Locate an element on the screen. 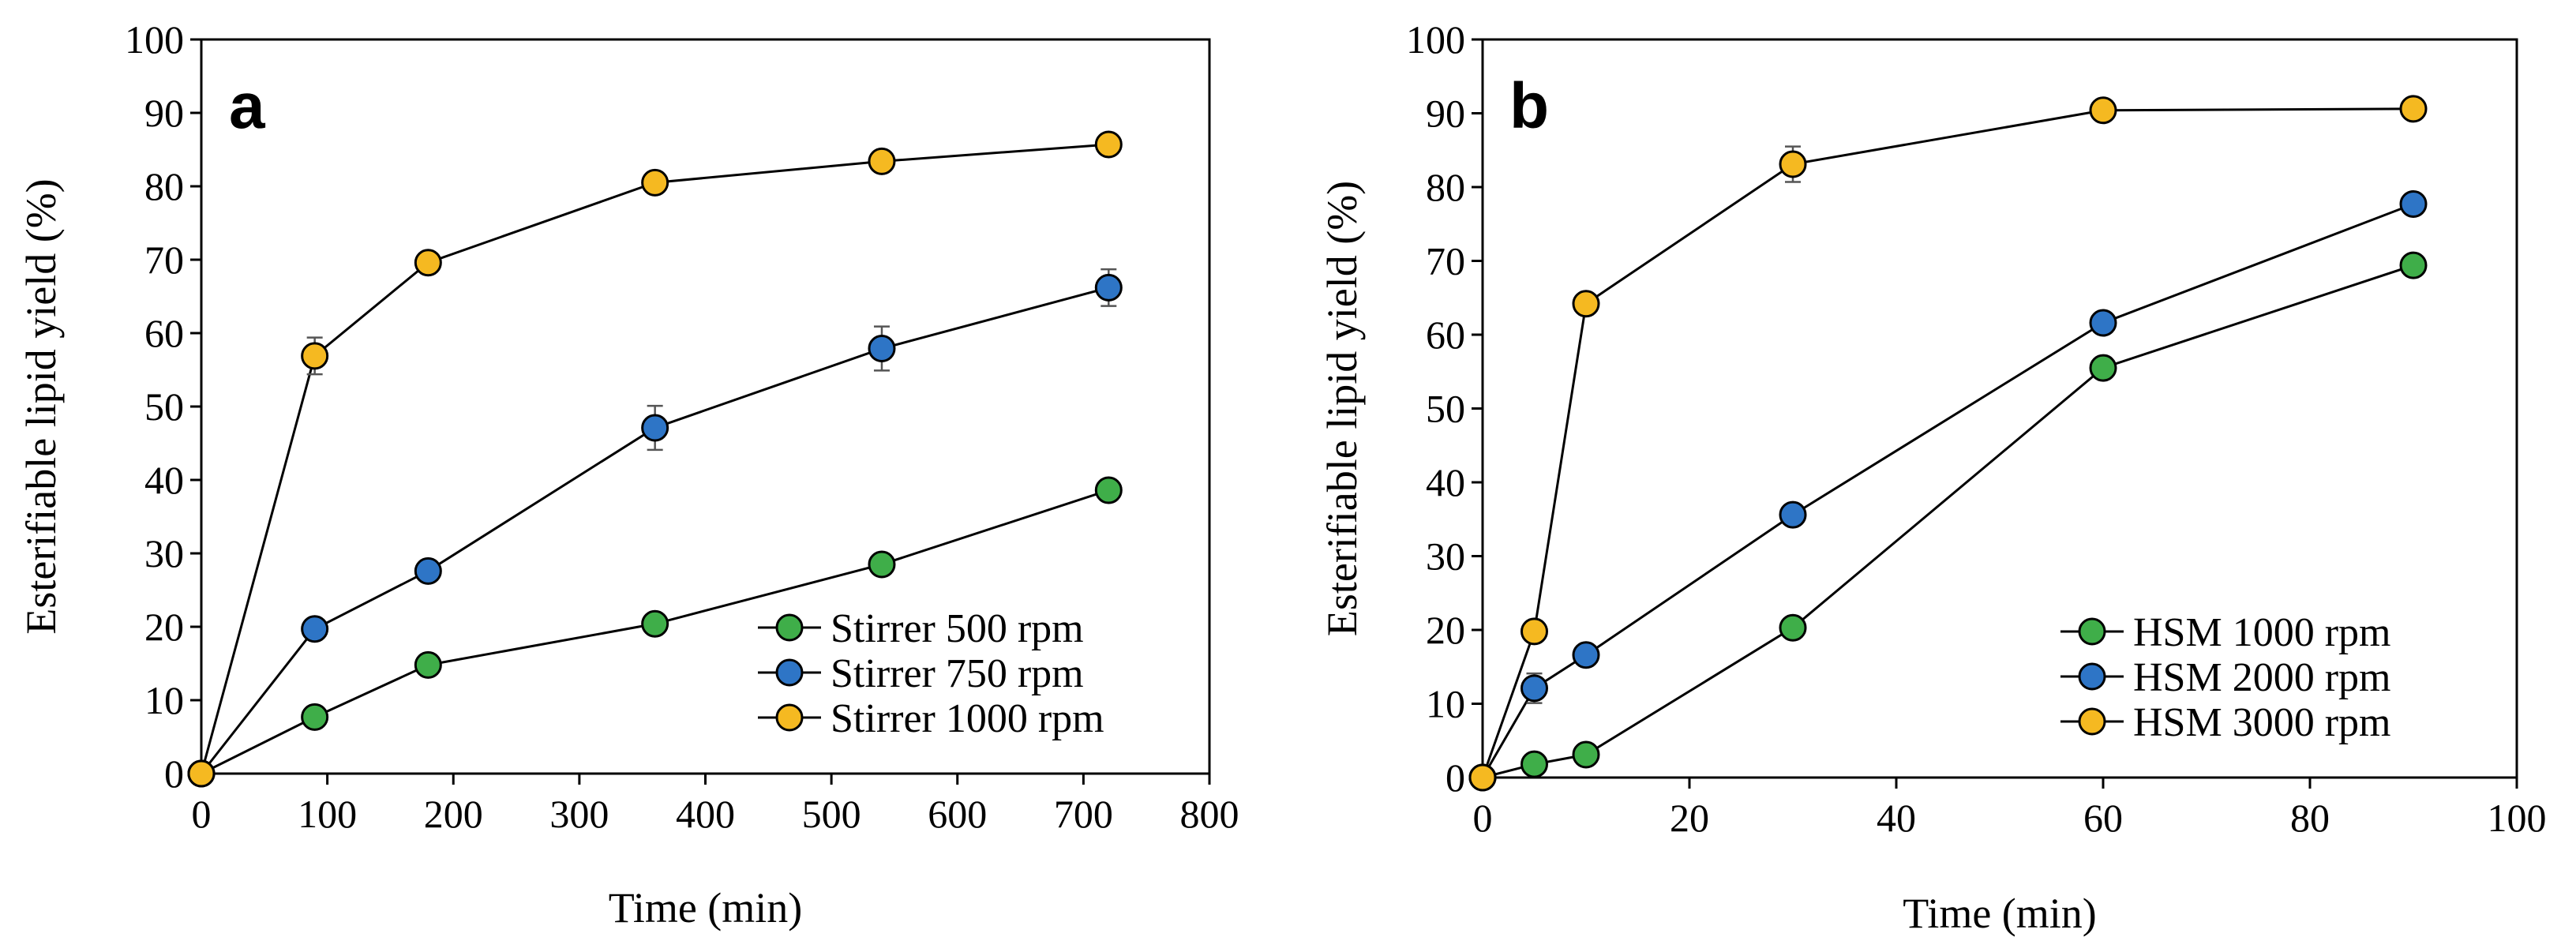 This screenshot has height=952, width=2576. x-tick-label: 400 is located at coordinates (705, 814).